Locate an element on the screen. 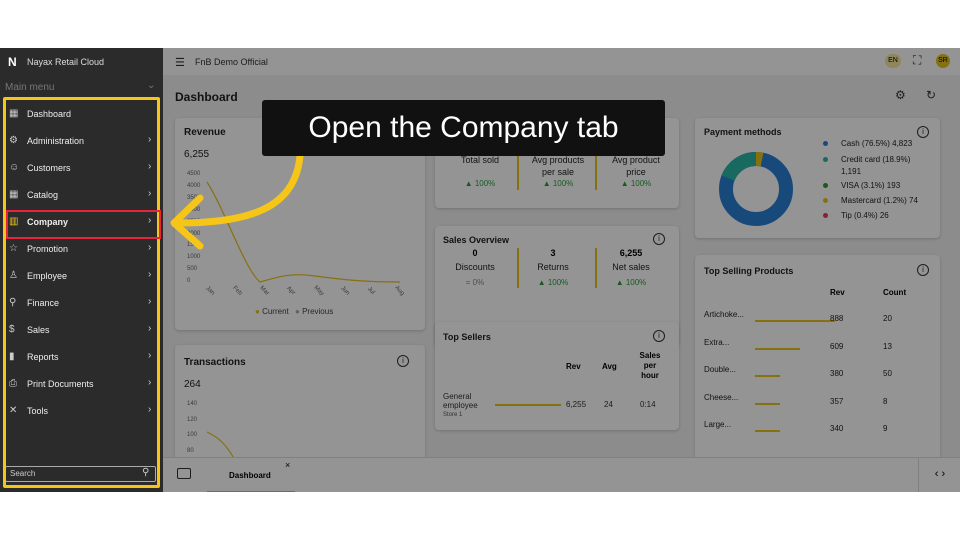 This screenshot has height=540, width=960. legend-label: Cash (76.5%) 4,823 is located at coordinates (877, 143).